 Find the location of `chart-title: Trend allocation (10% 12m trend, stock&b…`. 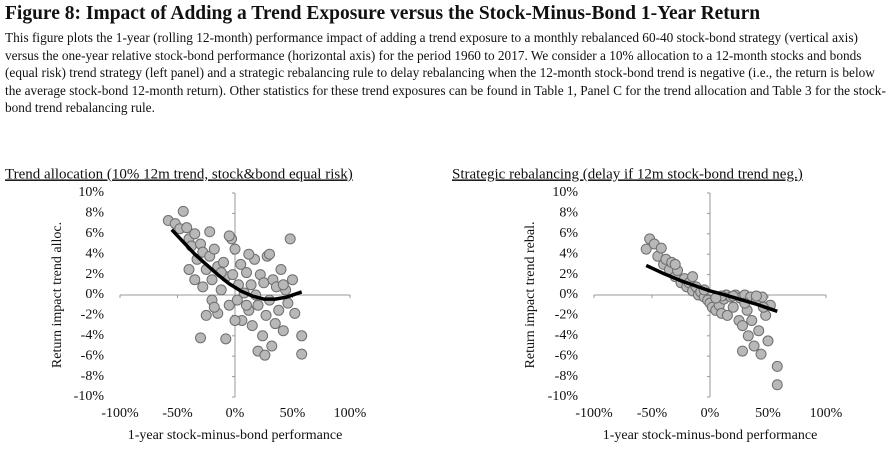

chart-title: Trend allocation (10% 12m trend, stock&b… is located at coordinates (179, 174).